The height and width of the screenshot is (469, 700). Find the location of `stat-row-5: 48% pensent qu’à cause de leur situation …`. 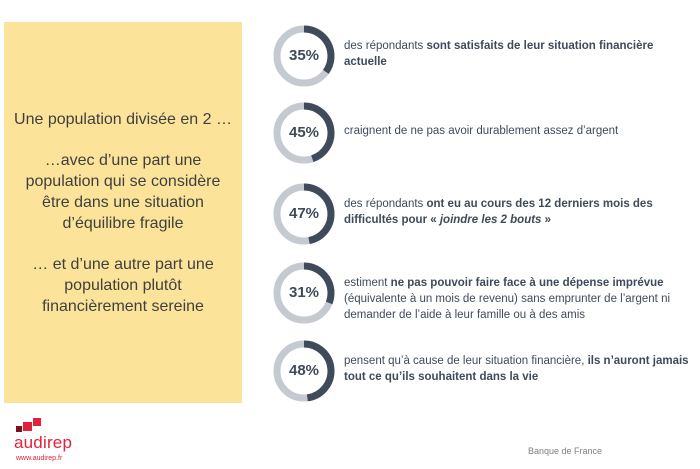

stat-row-5: 48% pensent qu’à cause de leur situation … is located at coordinates (486, 379).